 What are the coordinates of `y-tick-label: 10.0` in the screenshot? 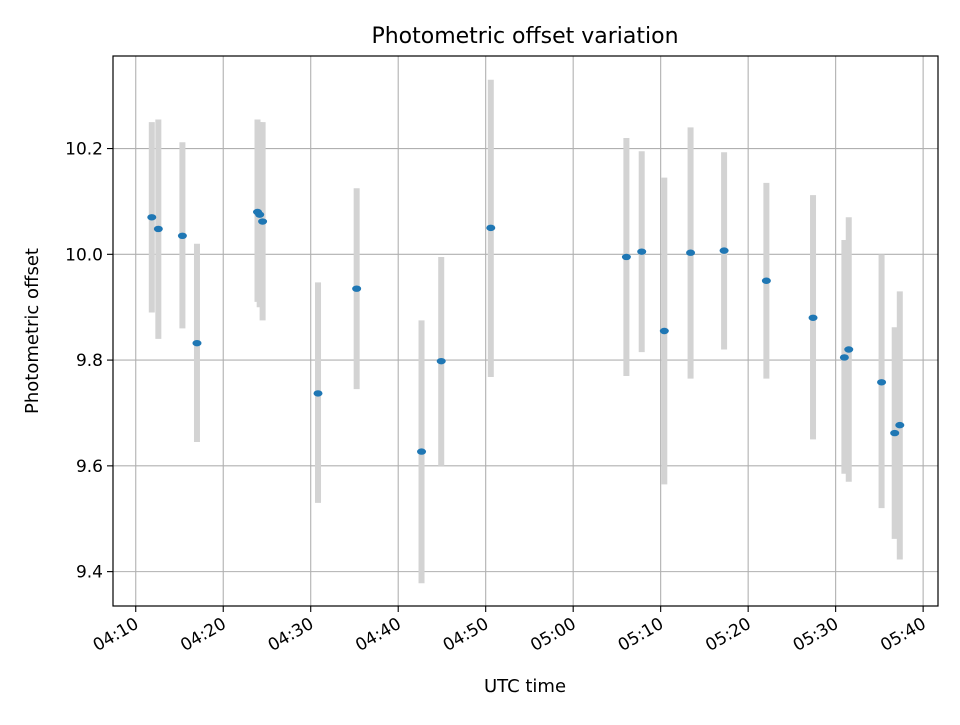 It's located at (84, 255).